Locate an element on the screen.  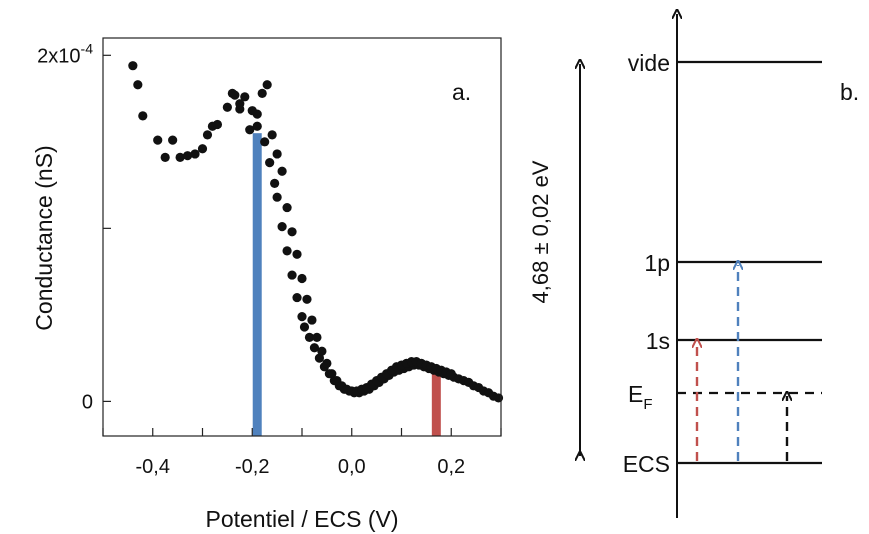
y-axis-label: Conductance (nS) is located at coordinates (44, 237).